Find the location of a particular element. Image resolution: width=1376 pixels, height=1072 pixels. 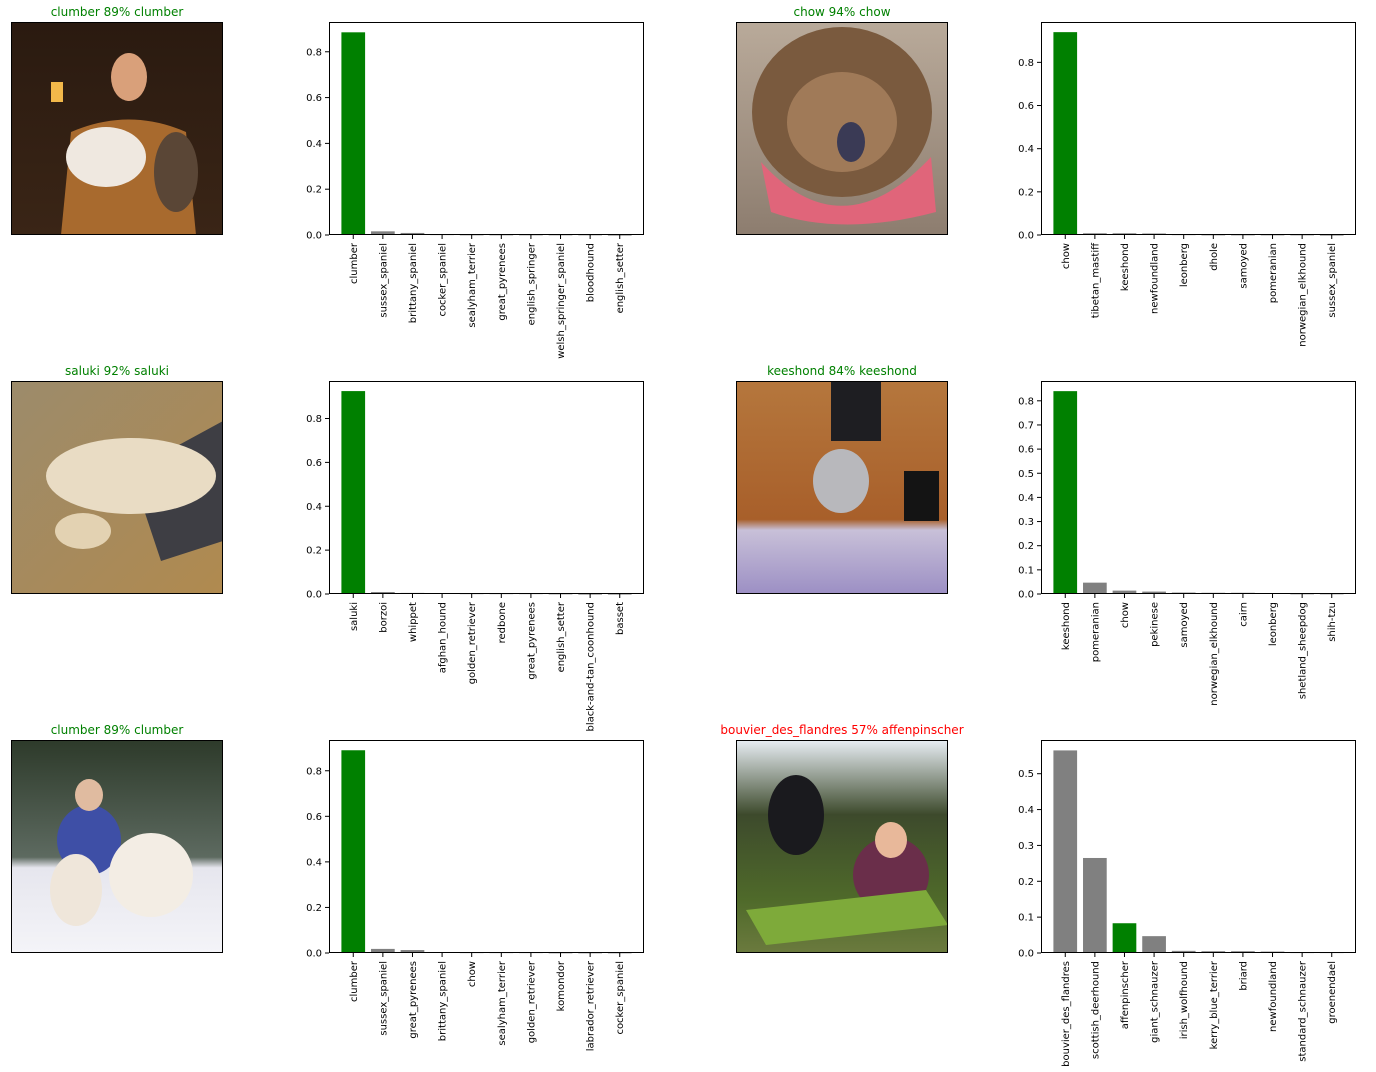

x-tick-label: afghan_hound is located at coordinates (443, 637).